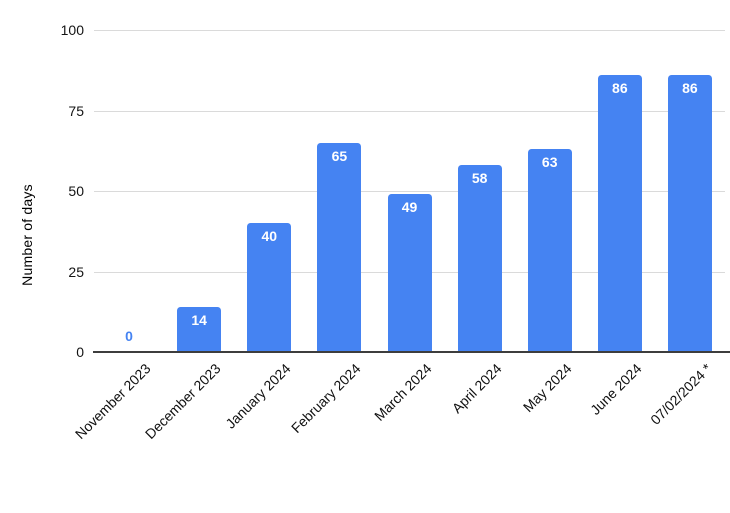 Image resolution: width=730 pixels, height=513 pixels. I want to click on bar-april-2024, so click(479, 258).